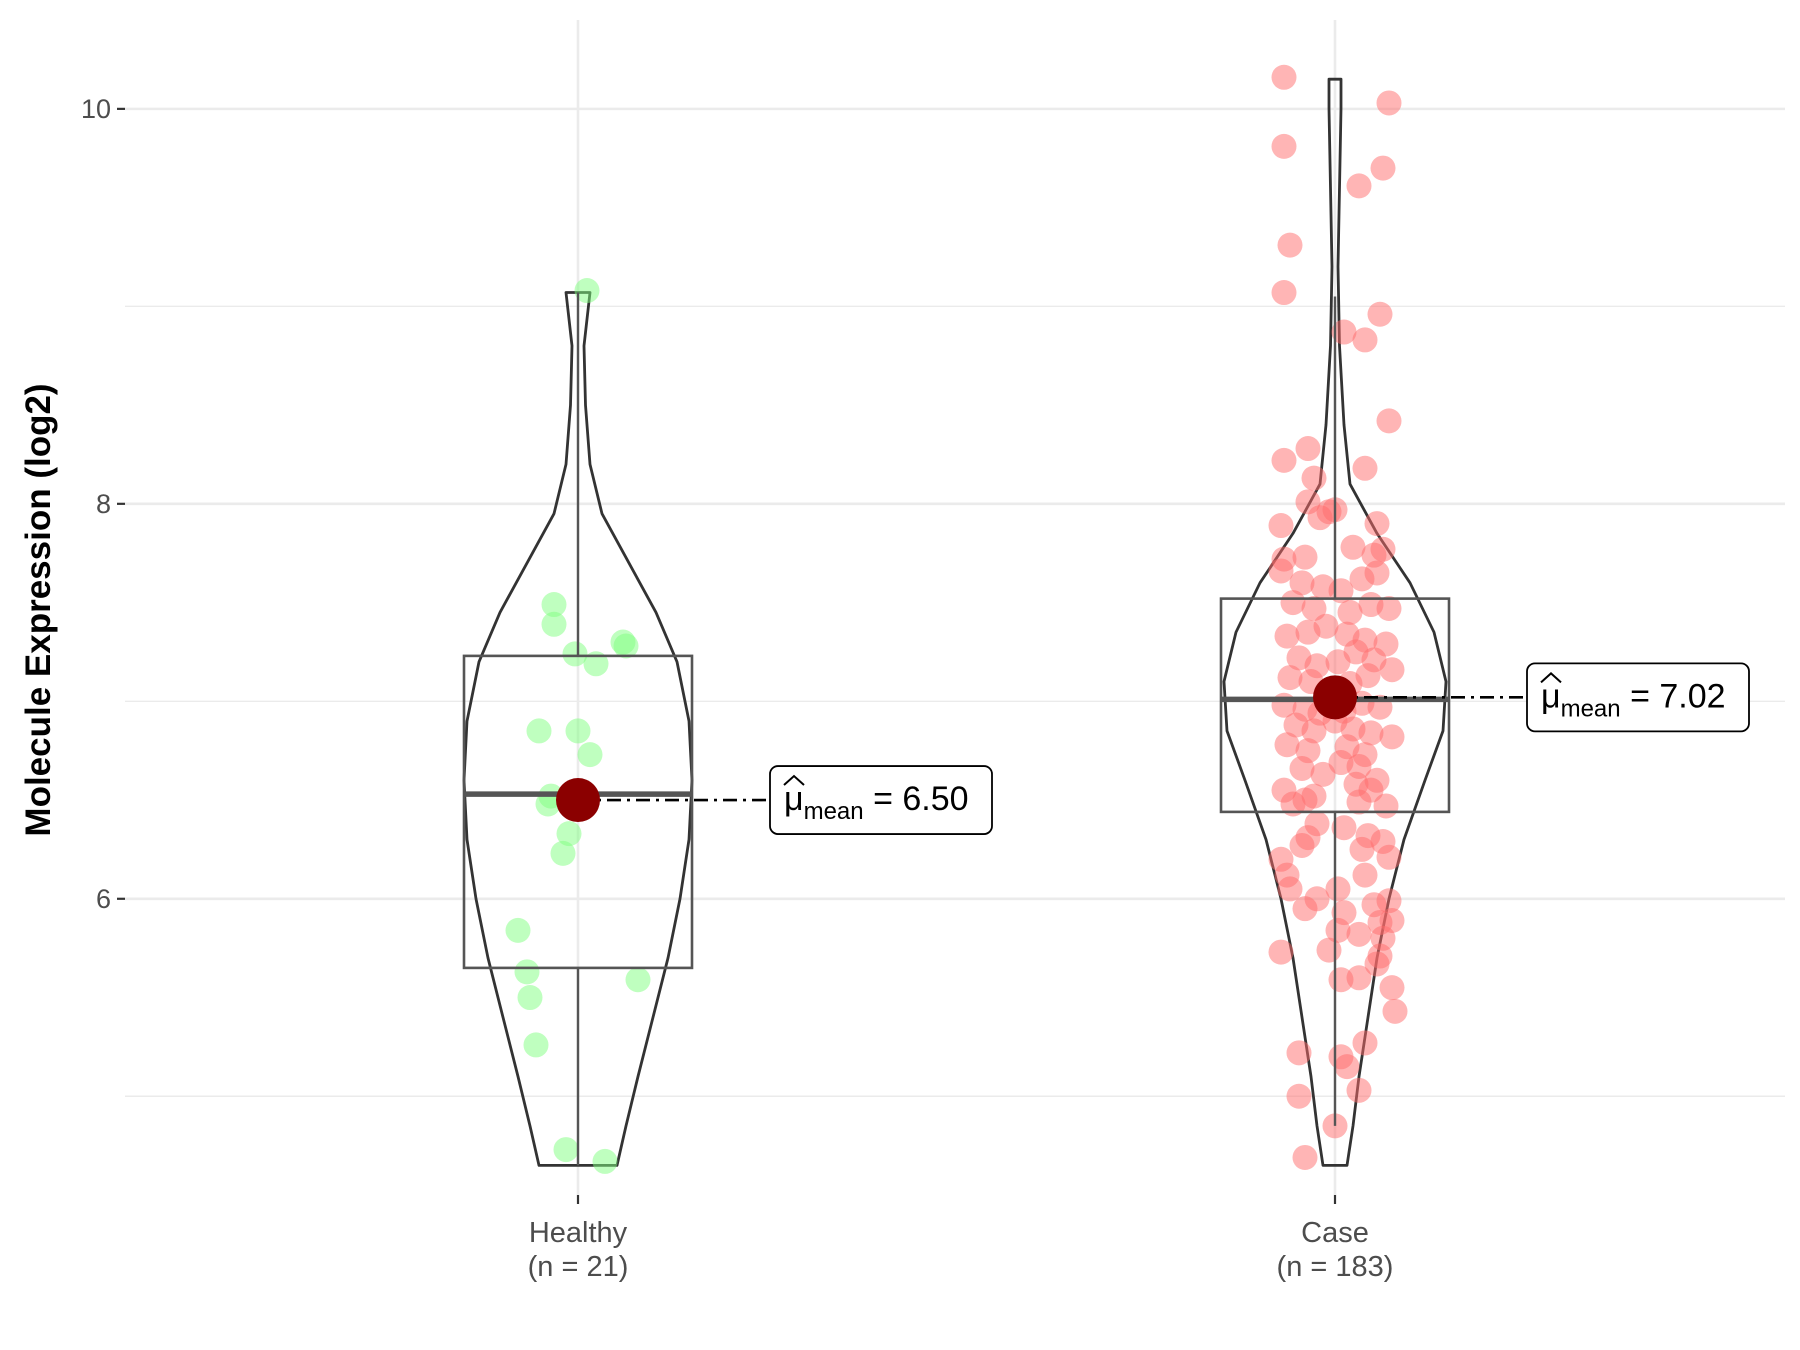 This screenshot has height=1350, width=1800. I want to click on mean-markers: μmean = 6.50 μmean = 7.02, so click(1153, 748).